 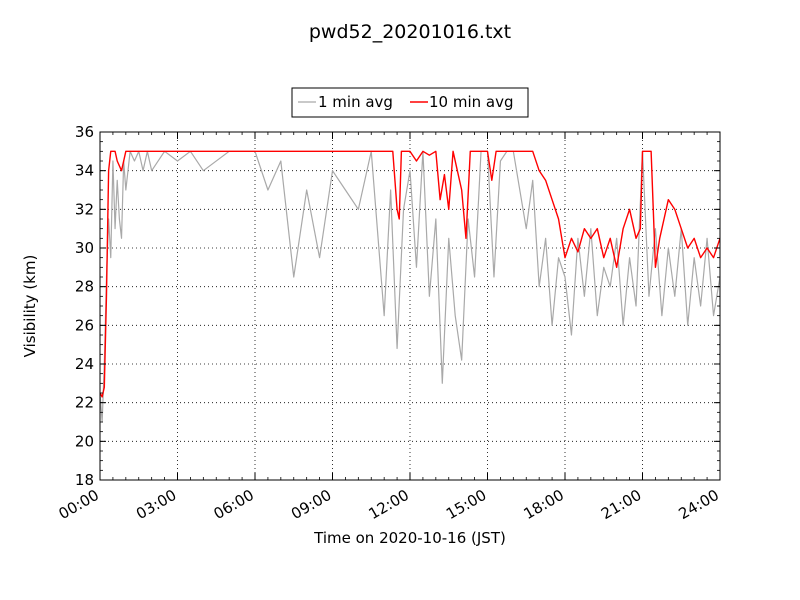 I want to click on legend: 1 min avg 10 min avg, so click(x=410, y=102).